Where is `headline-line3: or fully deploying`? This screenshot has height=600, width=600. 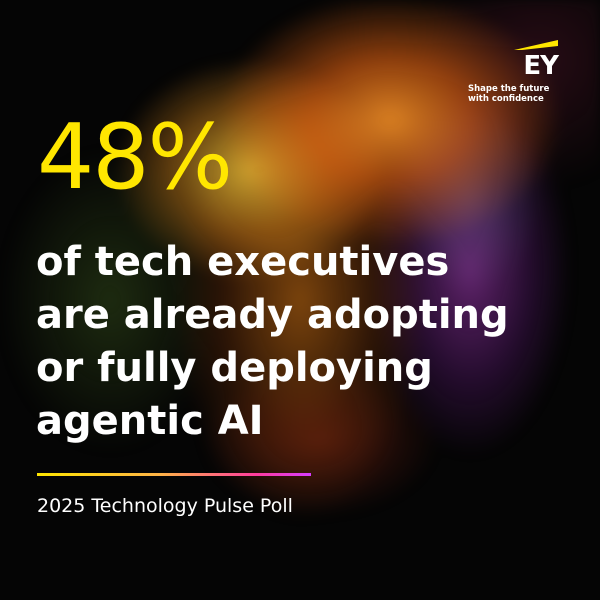
headline-line3: or fully deploying is located at coordinates (234, 368).